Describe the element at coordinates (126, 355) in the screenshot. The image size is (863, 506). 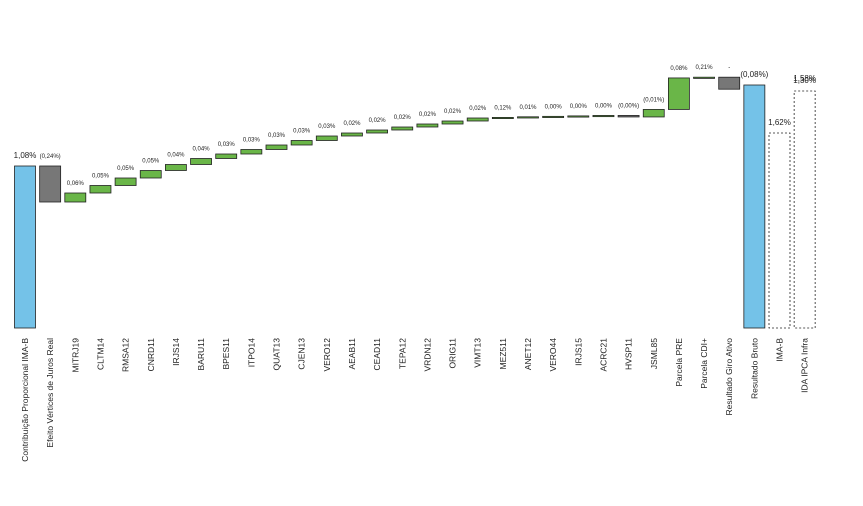
I see `category-label: RMSA12` at that location.